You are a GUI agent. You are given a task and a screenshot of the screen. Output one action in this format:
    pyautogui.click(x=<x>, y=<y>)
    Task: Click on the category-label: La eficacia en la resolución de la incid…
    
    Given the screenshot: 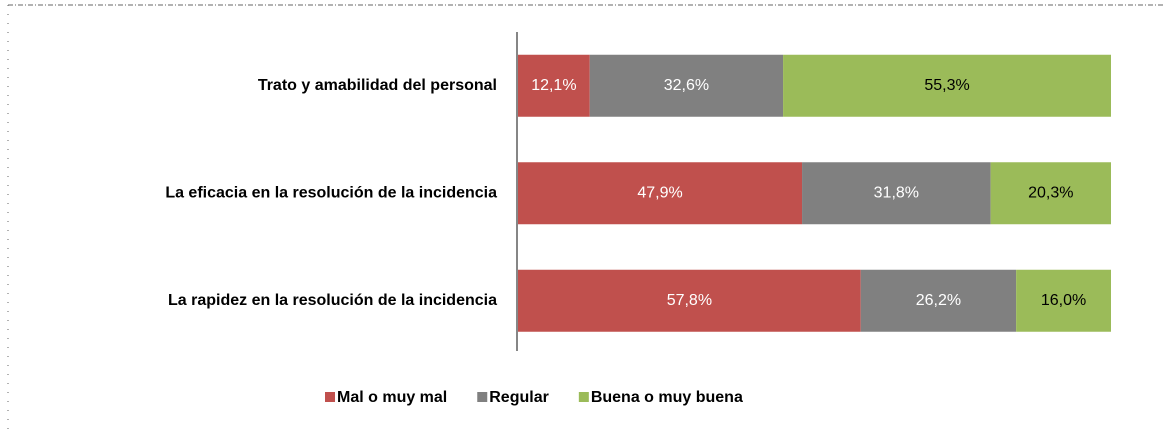 What is the action you would take?
    pyautogui.click(x=331, y=192)
    